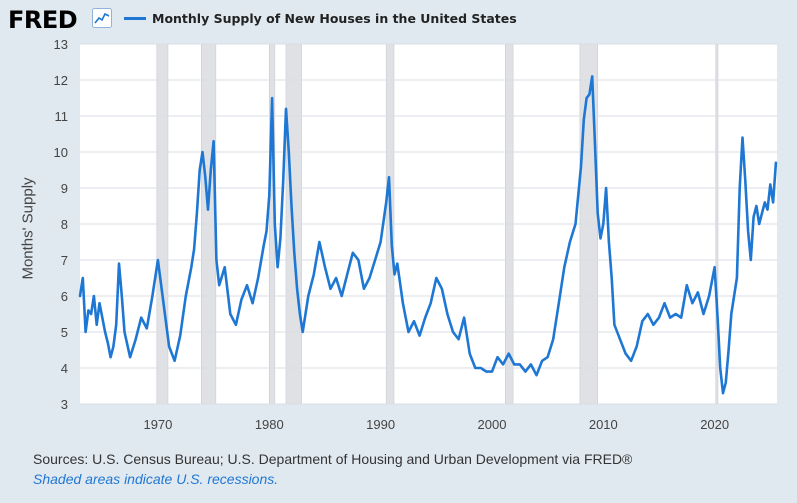 The height and width of the screenshot is (503, 797). What do you see at coordinates (269, 424) in the screenshot?
I see `x-tick-label: 1980` at bounding box center [269, 424].